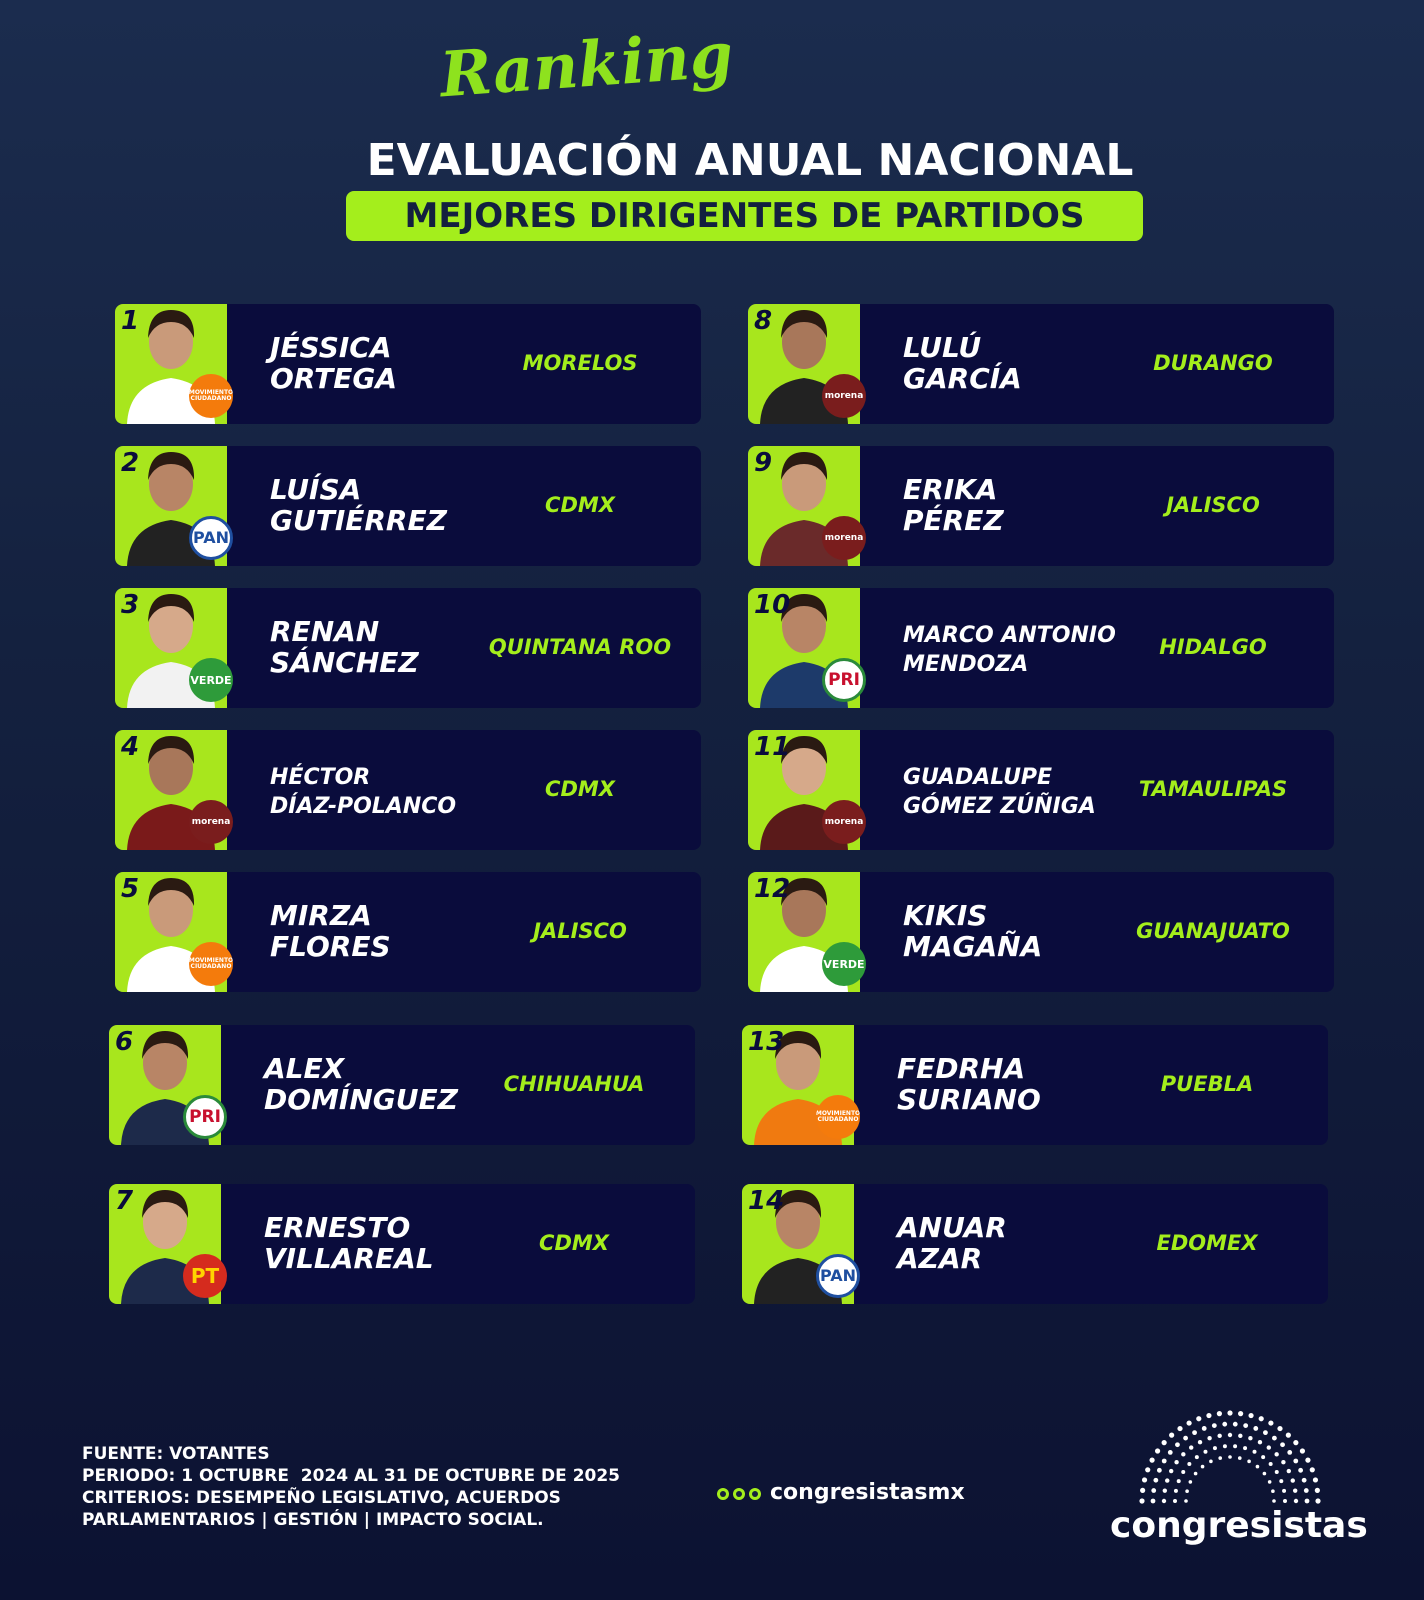 The width and height of the screenshot is (1424, 1600). What do you see at coordinates (772, 747) in the screenshot?
I see `rank-number: 11` at bounding box center [772, 747].